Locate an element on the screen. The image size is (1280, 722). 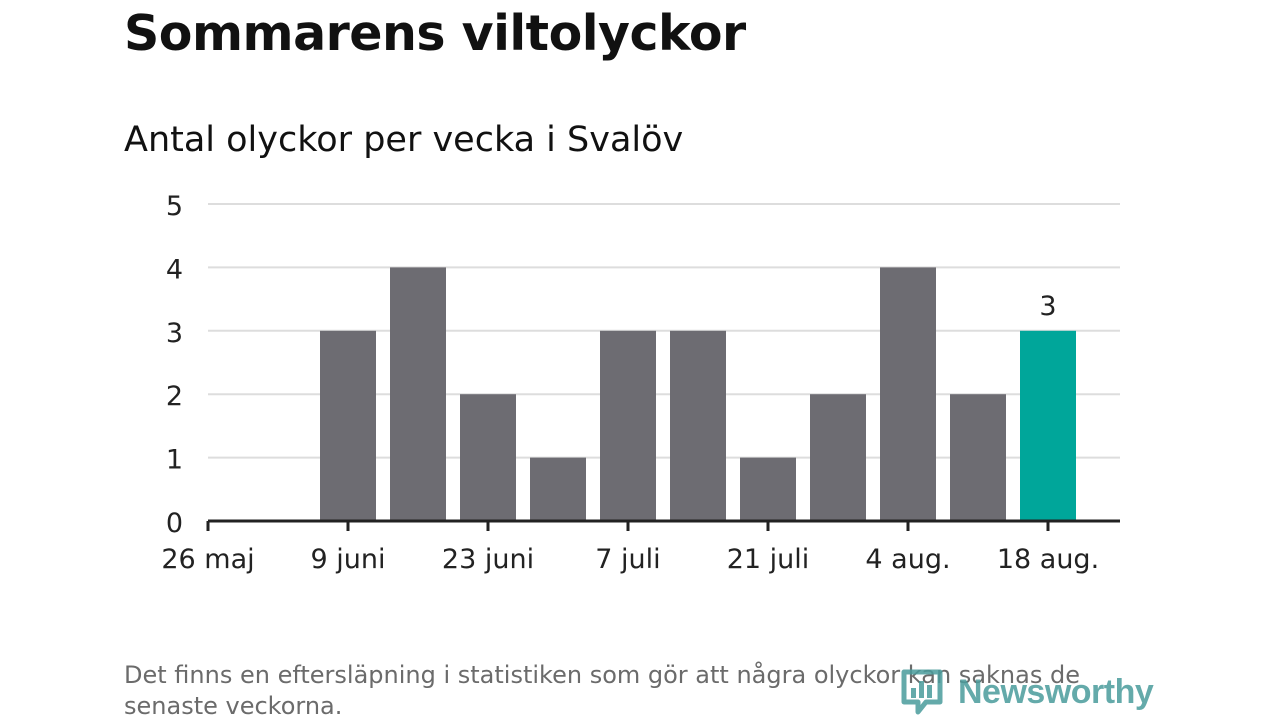
newsworthy-logo-text: Newsworthy is located at coordinates (1056, 691).